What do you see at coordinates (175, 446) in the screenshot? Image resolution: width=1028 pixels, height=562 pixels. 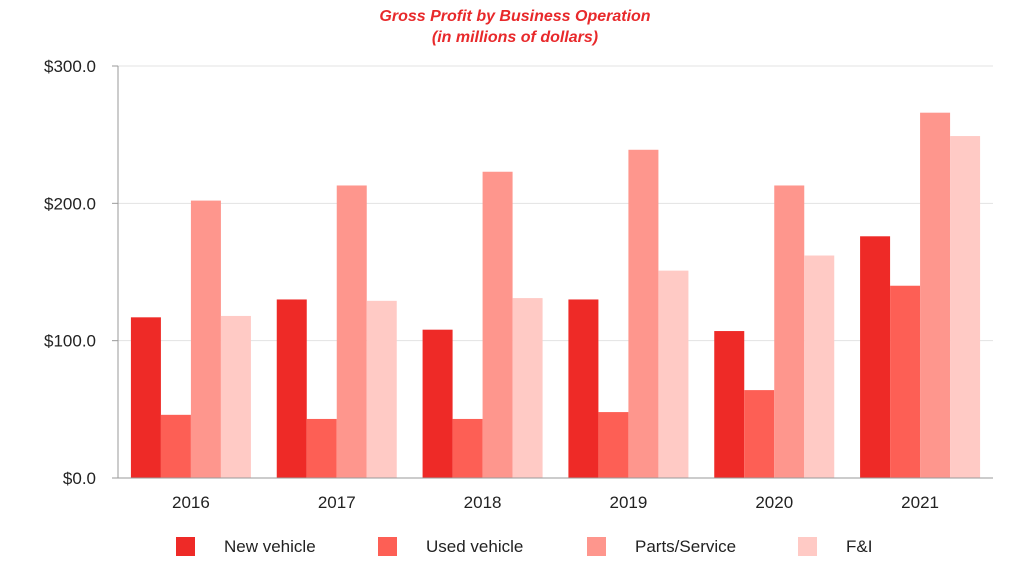 I see `bar-used-vehicle-2016` at bounding box center [175, 446].